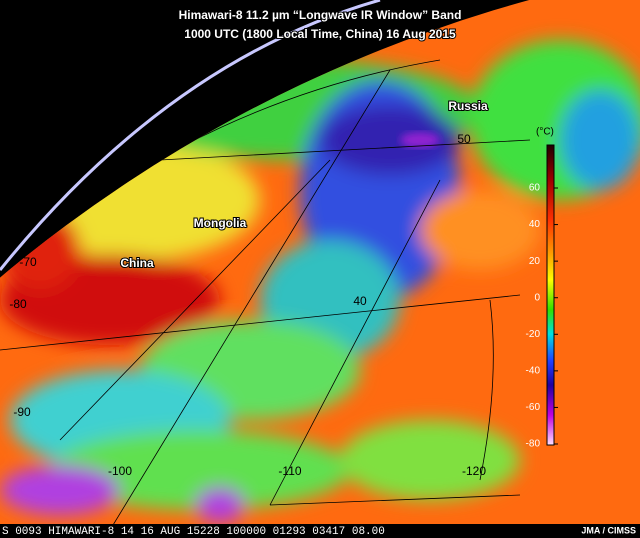  I want to click on colorbar-tick-label: 60, so click(535, 188).